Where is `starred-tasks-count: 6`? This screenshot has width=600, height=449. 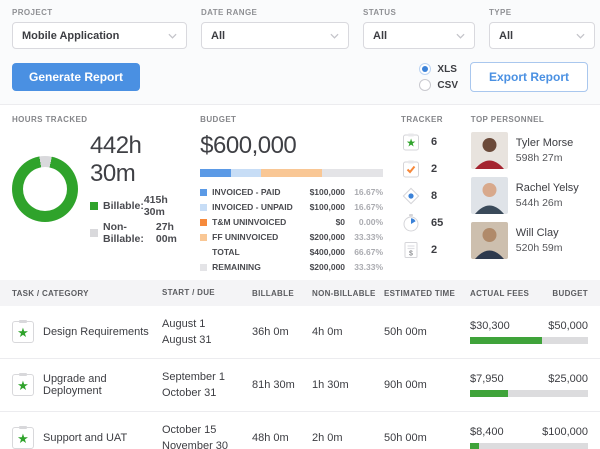
starred-tasks-count: 6 is located at coordinates (434, 142).